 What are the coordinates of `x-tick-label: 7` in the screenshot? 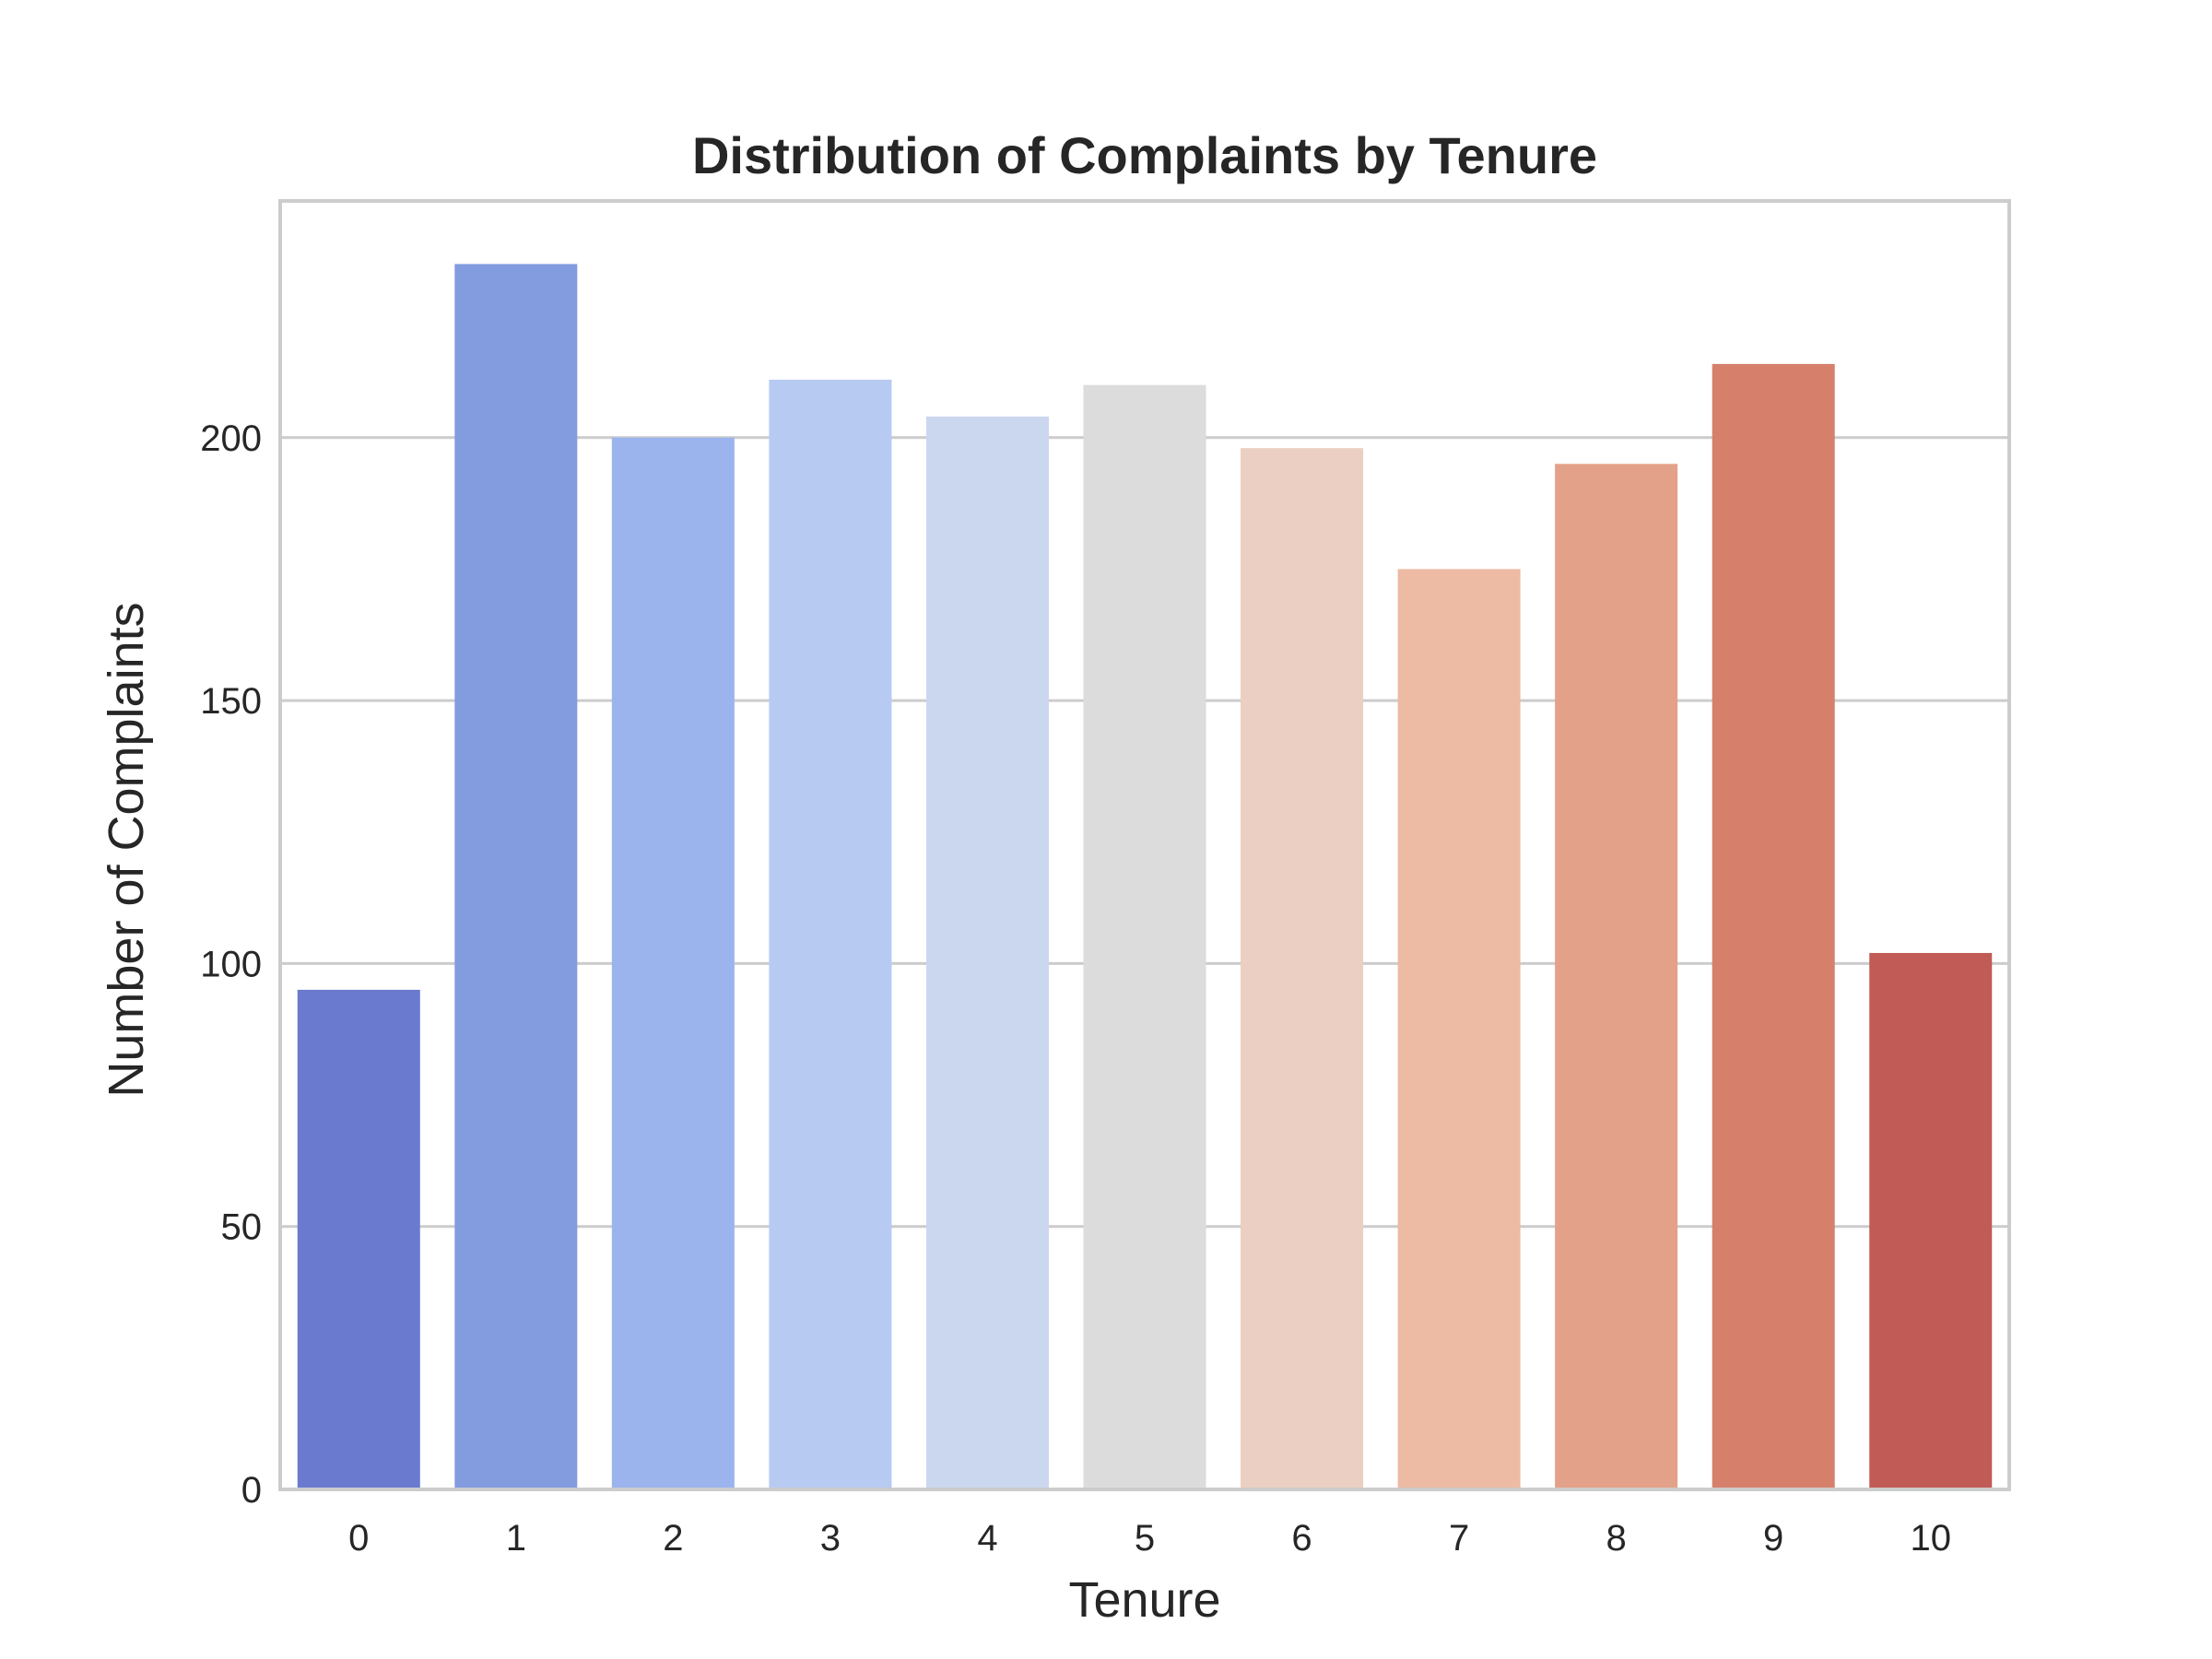 It's located at (1459, 1538).